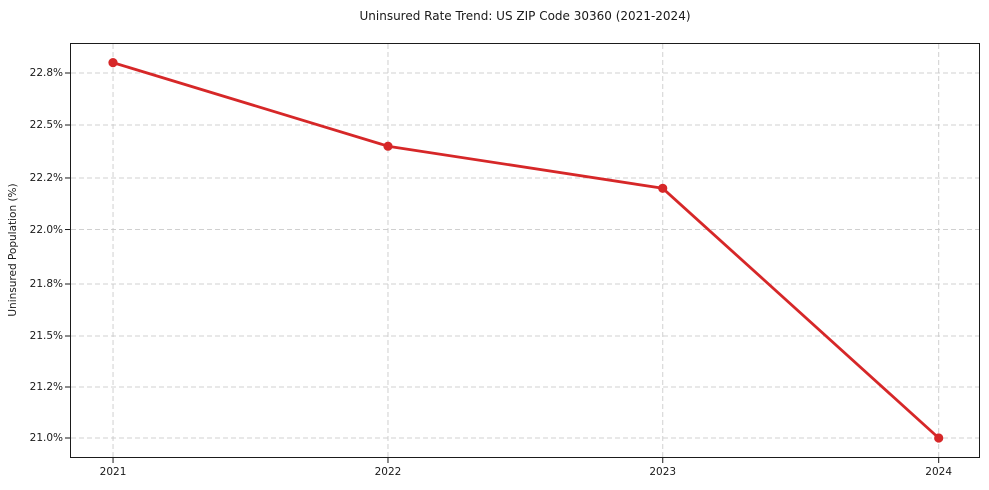 This screenshot has width=989, height=490. What do you see at coordinates (46, 283) in the screenshot?
I see `y-tick-label: 21.8%` at bounding box center [46, 283].